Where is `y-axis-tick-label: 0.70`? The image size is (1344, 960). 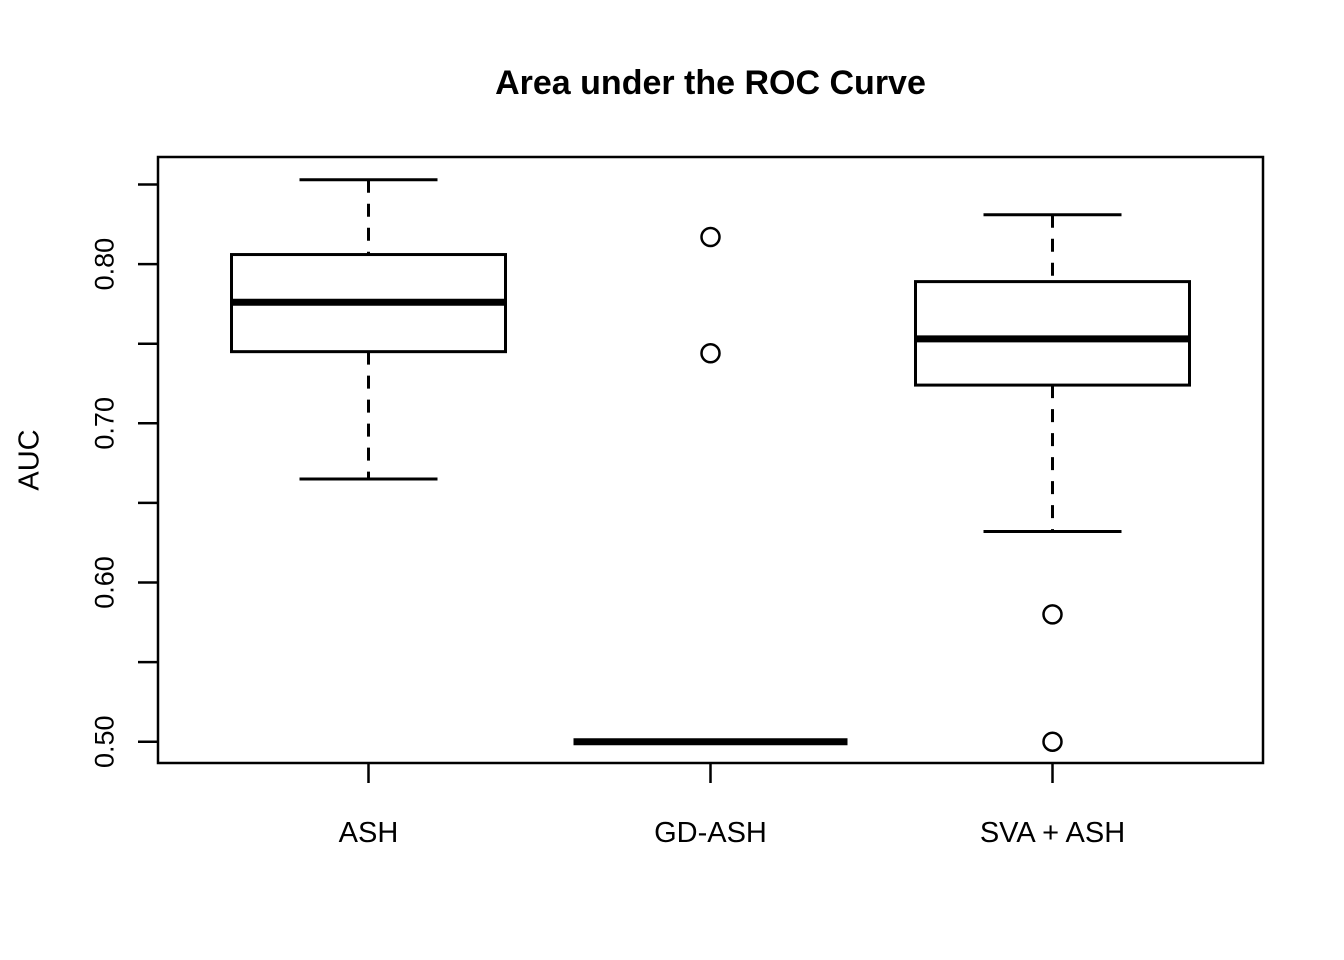
y-axis-tick-label: 0.70 is located at coordinates (104, 423).